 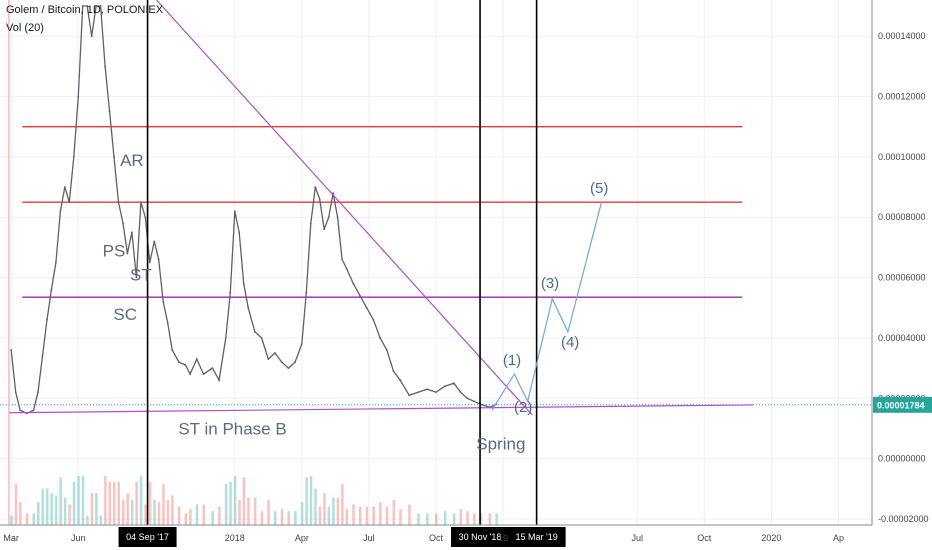 I want to click on wave-label: (2), so click(x=523, y=407).